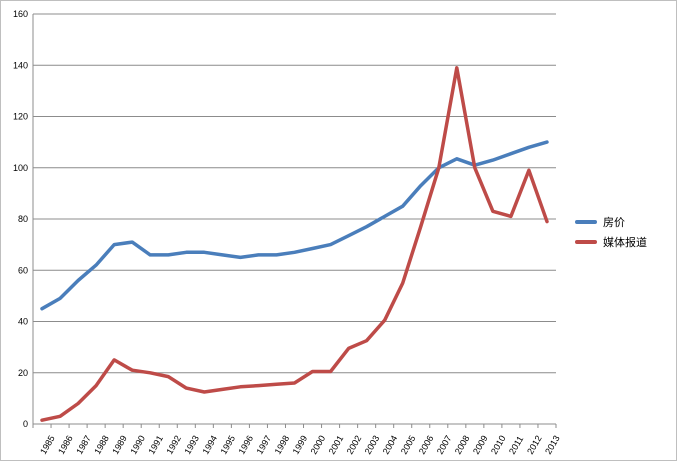  Describe the element at coordinates (625, 243) in the screenshot. I see `legend-label-media-reports: 媒体报道` at that location.